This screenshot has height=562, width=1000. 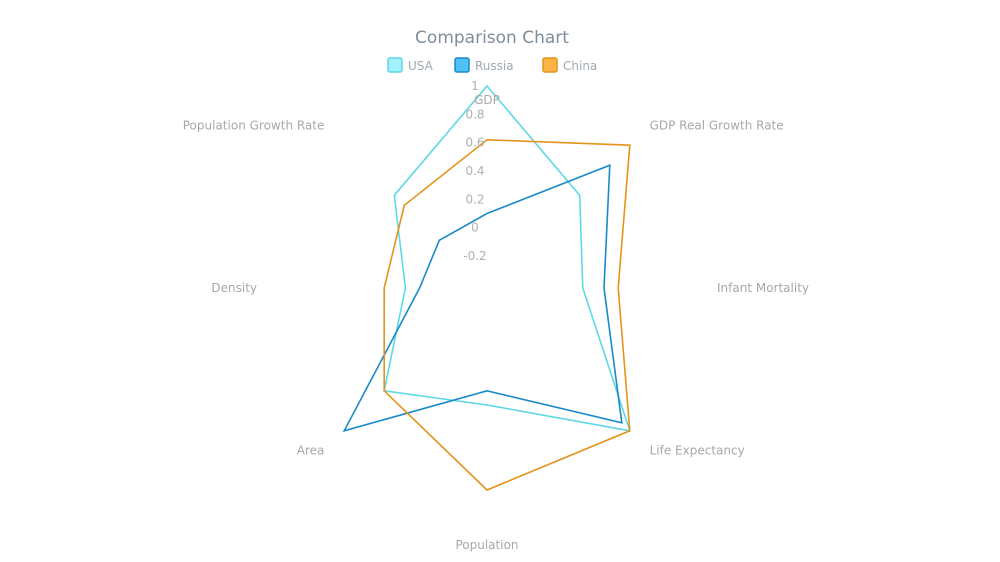 I want to click on category-label: Life Expectancy, so click(x=697, y=451).